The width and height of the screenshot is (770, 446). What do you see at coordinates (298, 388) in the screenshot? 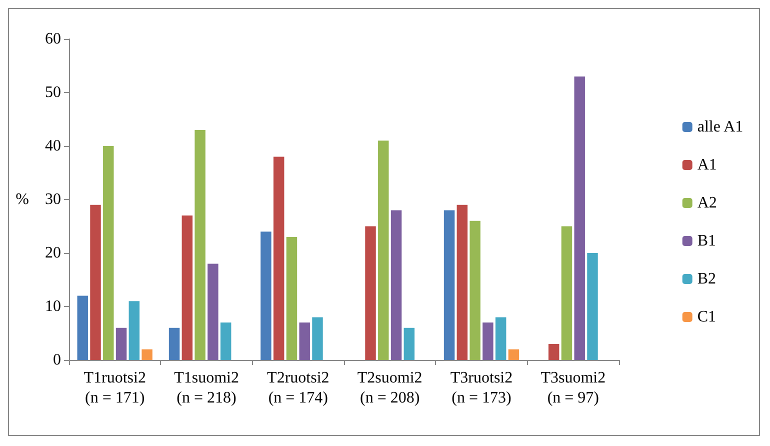
I see `x-tick-label: T2ruotsi2 (n = 174)` at bounding box center [298, 388].